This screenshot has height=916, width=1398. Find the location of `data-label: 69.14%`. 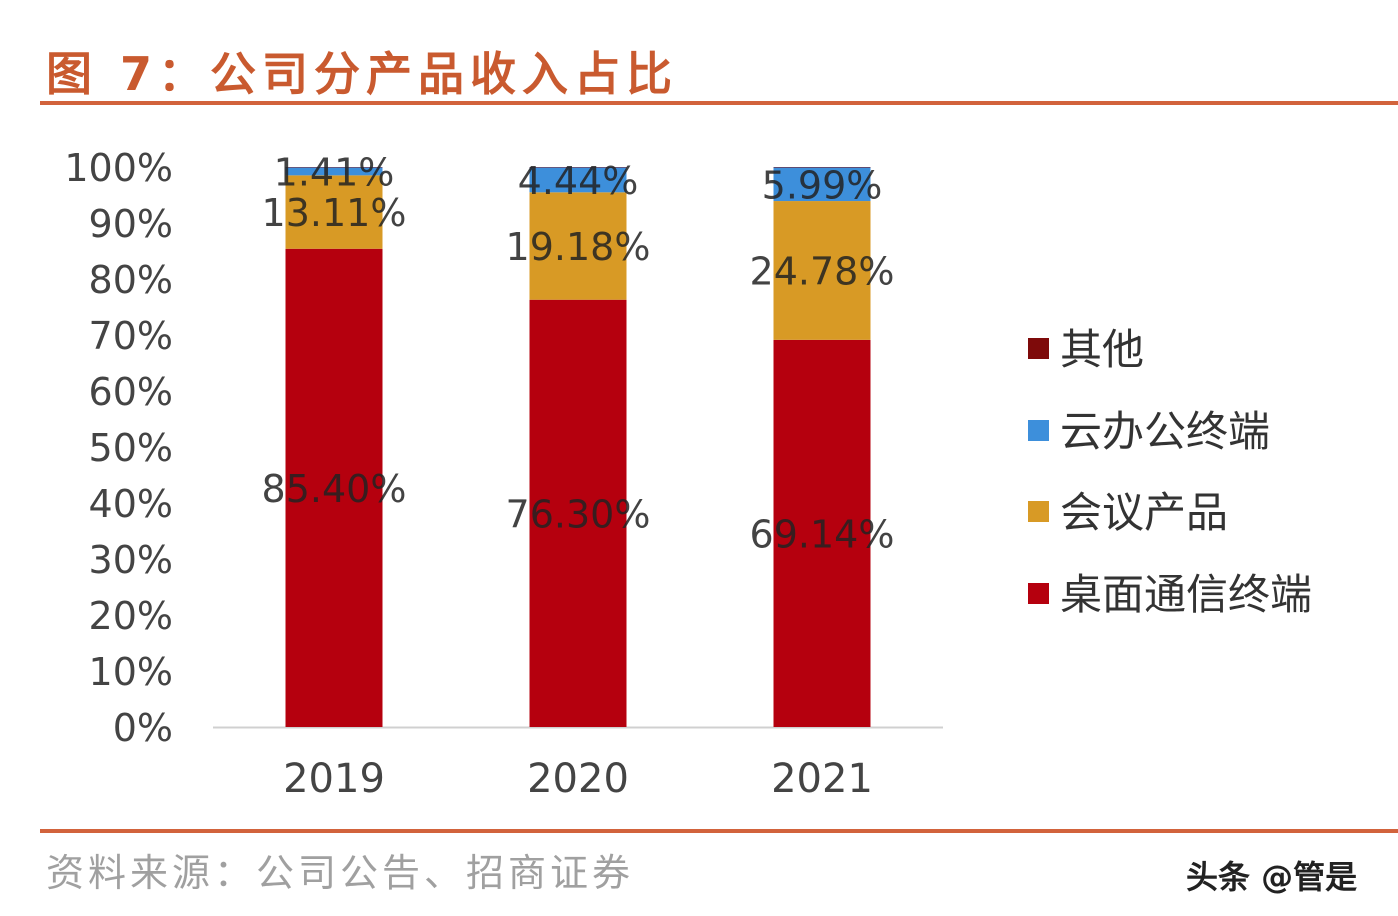

data-label: 69.14% is located at coordinates (822, 534).